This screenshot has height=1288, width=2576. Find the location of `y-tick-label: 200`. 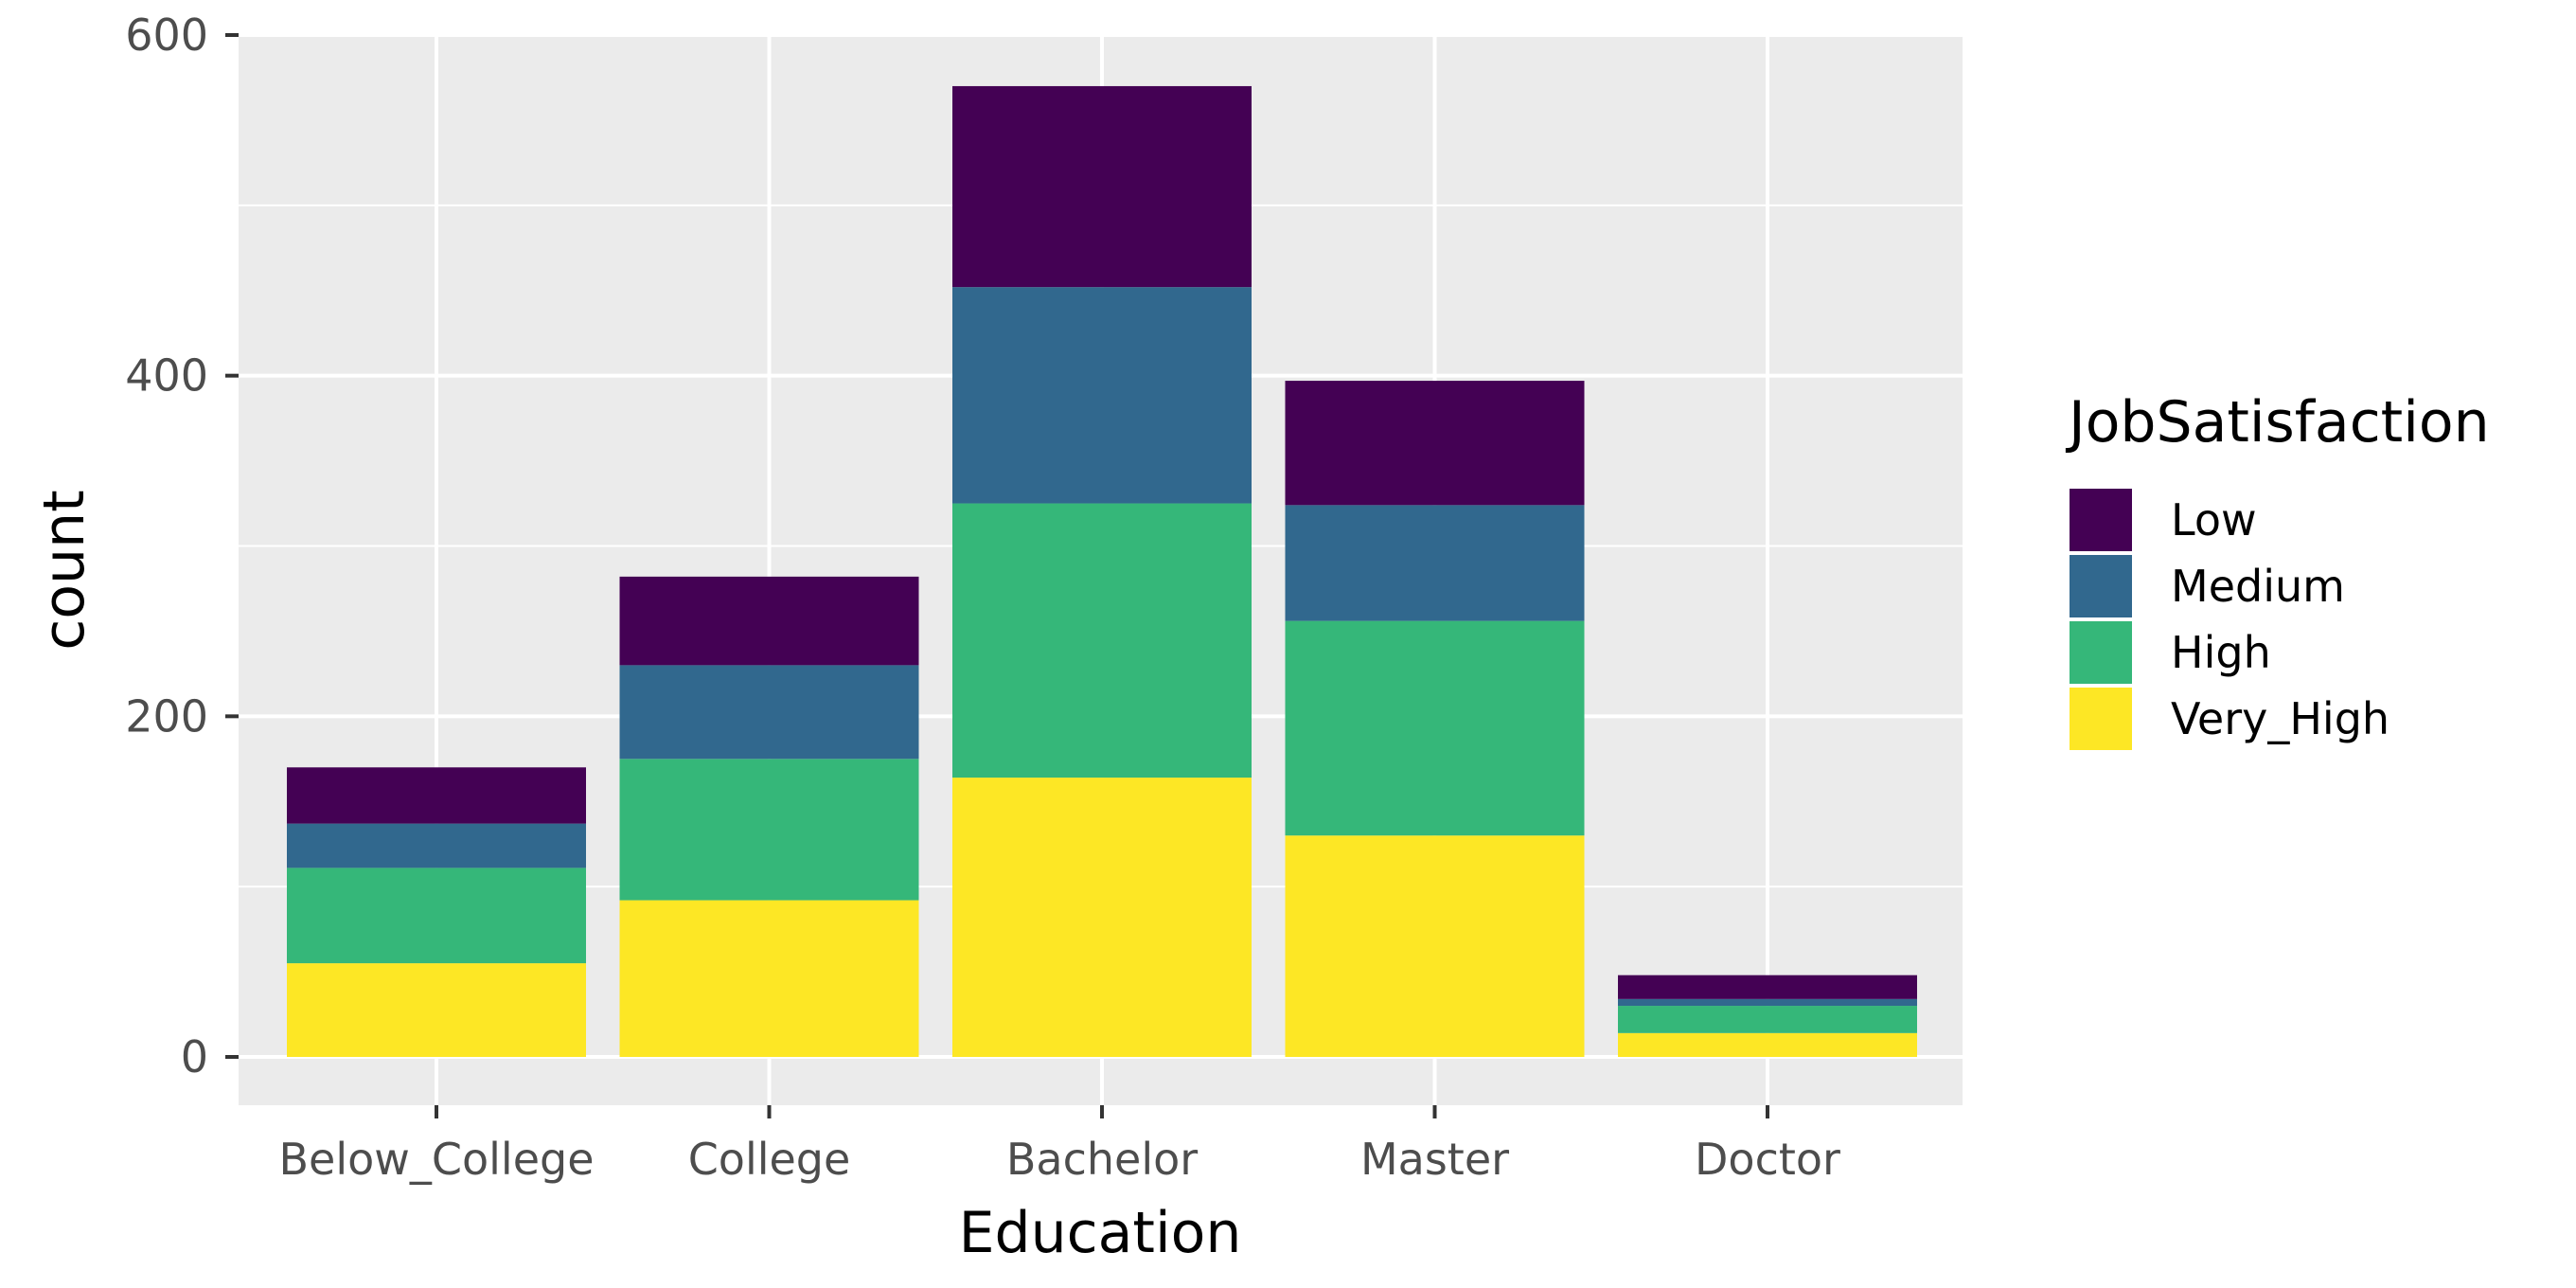

y-tick-label: 200 is located at coordinates (167, 716).